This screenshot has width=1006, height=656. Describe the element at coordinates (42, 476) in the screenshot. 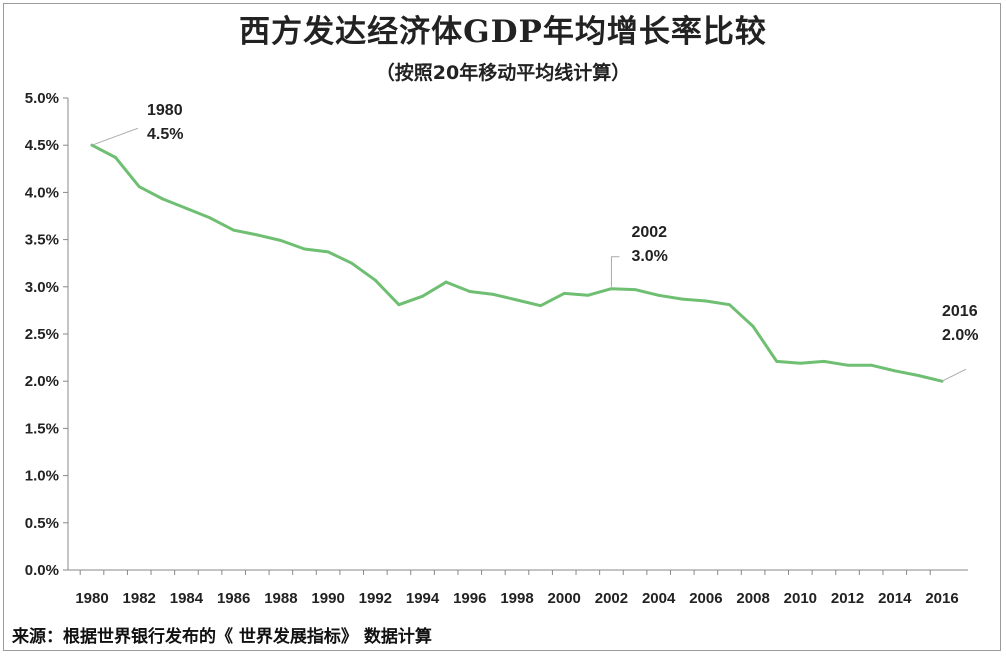

I see `y-tick-label: 1.0%` at that location.